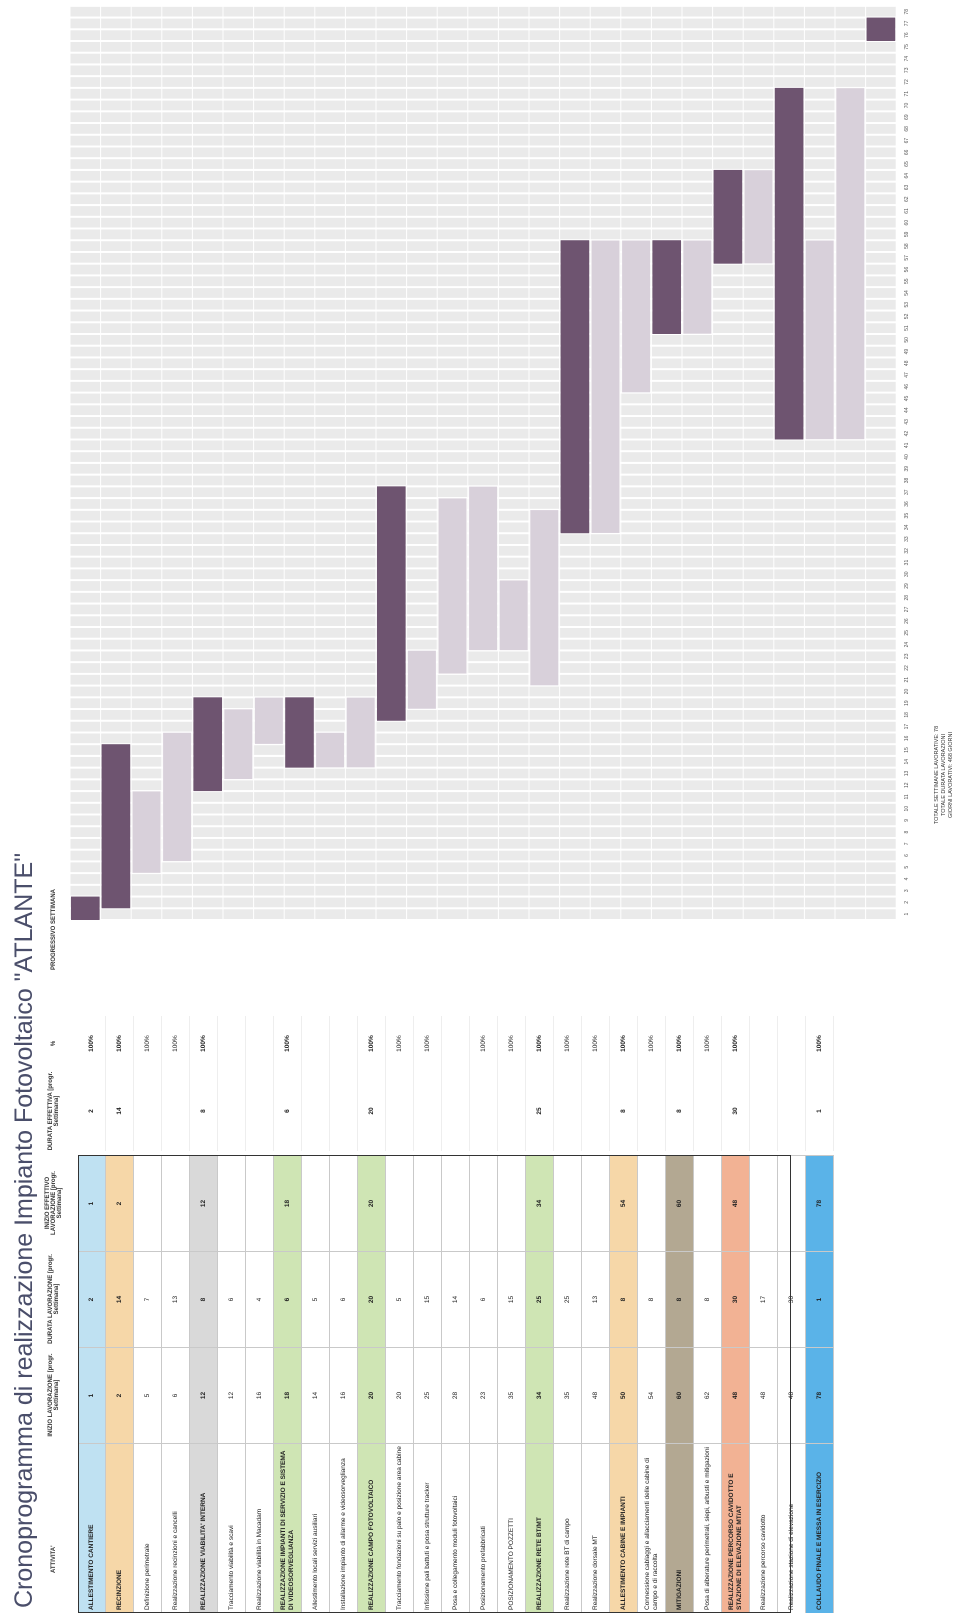  I want to click on week-tick-label: 12, so click(907, 785).